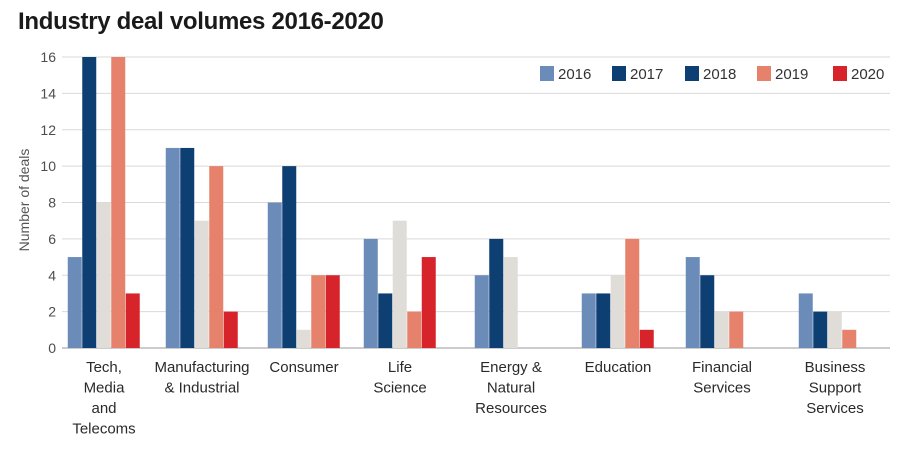 This screenshot has width=912, height=455. What do you see at coordinates (103, 398) in the screenshot?
I see `x-tick-label: Tech, Media and Telecoms` at bounding box center [103, 398].